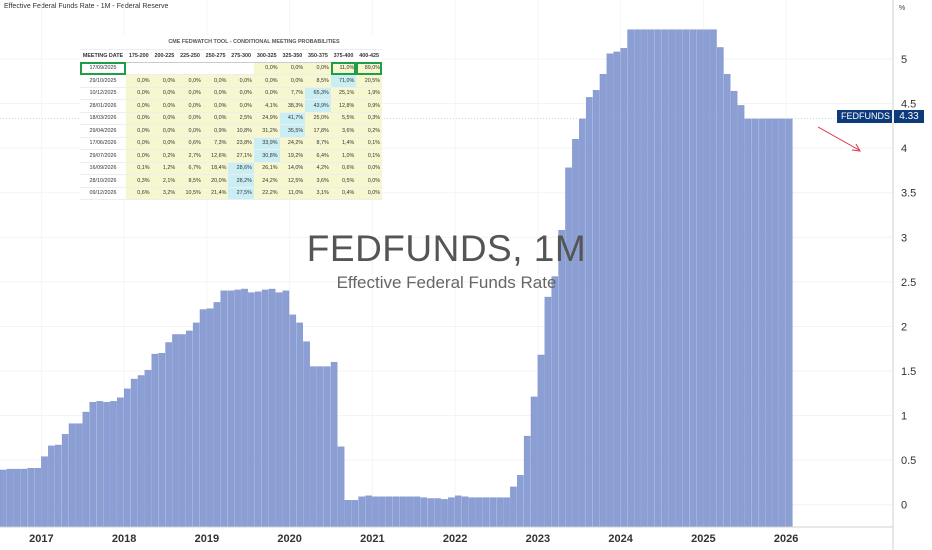  What do you see at coordinates (292, 93) in the screenshot?
I see `probability-cell: 7,7%` at bounding box center [292, 93].